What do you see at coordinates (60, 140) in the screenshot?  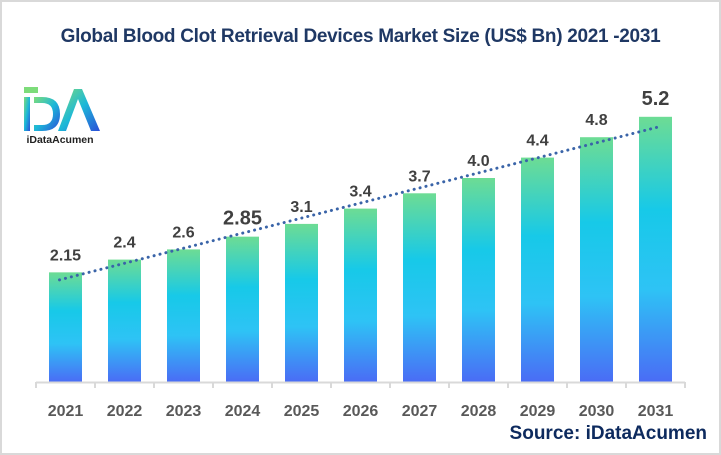 I see `logo-text: iDataAcumen` at bounding box center [60, 140].